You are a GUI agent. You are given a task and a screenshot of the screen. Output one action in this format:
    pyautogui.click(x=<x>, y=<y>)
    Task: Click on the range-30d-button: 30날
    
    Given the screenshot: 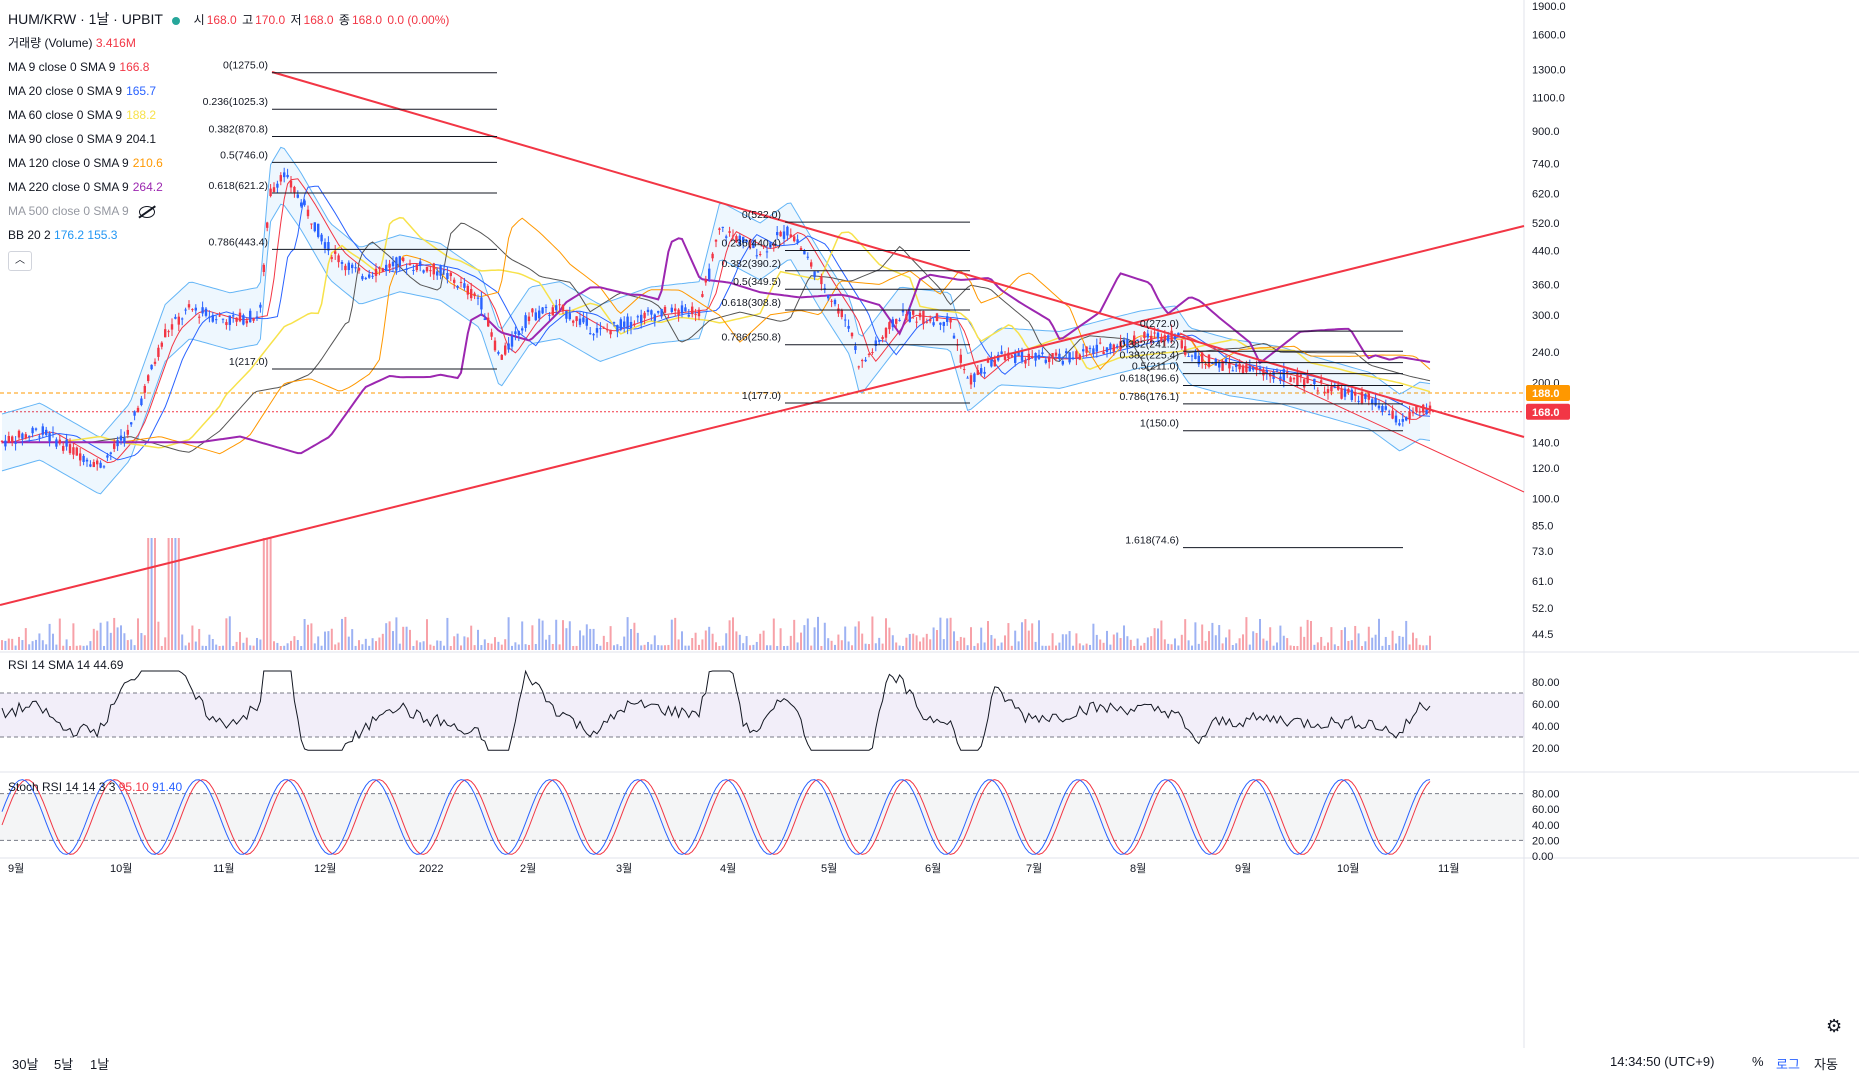 What is the action you would take?
    pyautogui.click(x=25, y=1064)
    